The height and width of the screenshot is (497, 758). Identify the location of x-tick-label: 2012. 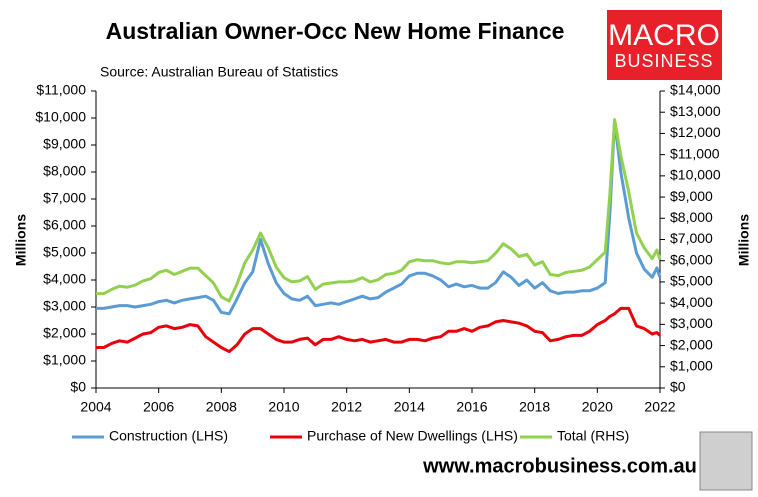
(346, 407).